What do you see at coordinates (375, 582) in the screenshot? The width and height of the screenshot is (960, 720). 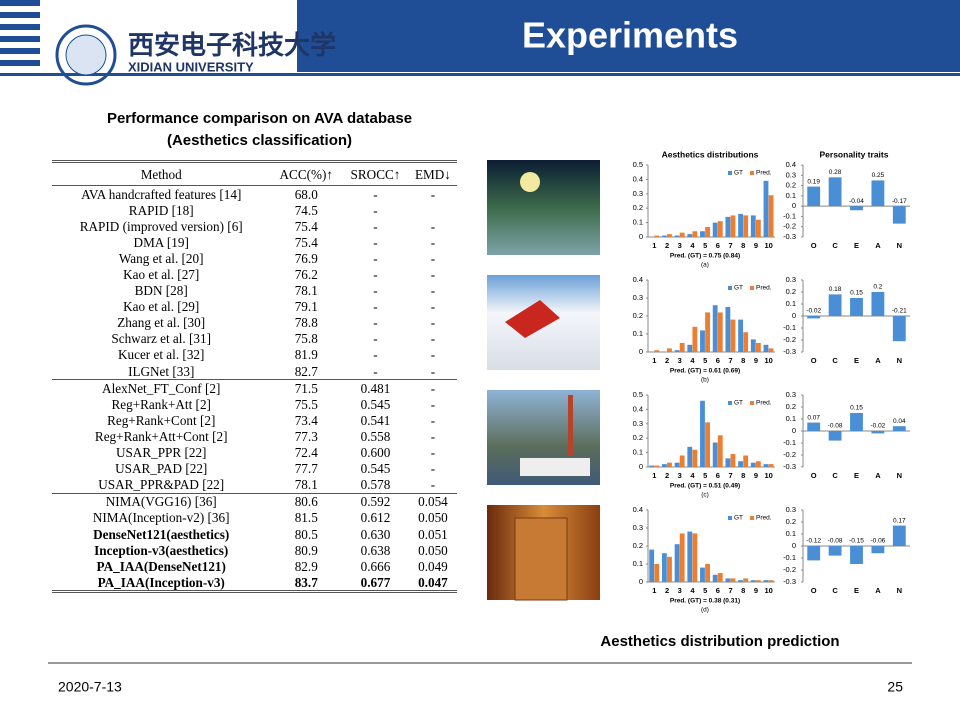 I see `table-cell: 0.677` at bounding box center [375, 582].